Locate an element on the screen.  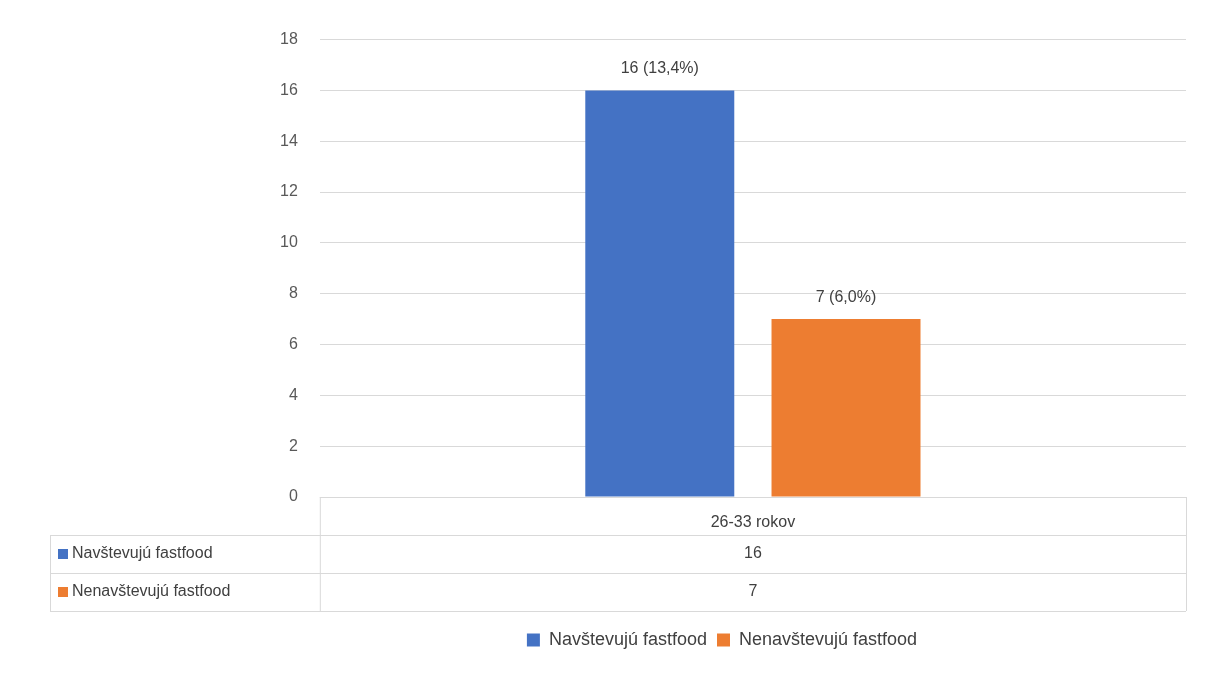
y-tick-label: 8 is located at coordinates (293, 293).